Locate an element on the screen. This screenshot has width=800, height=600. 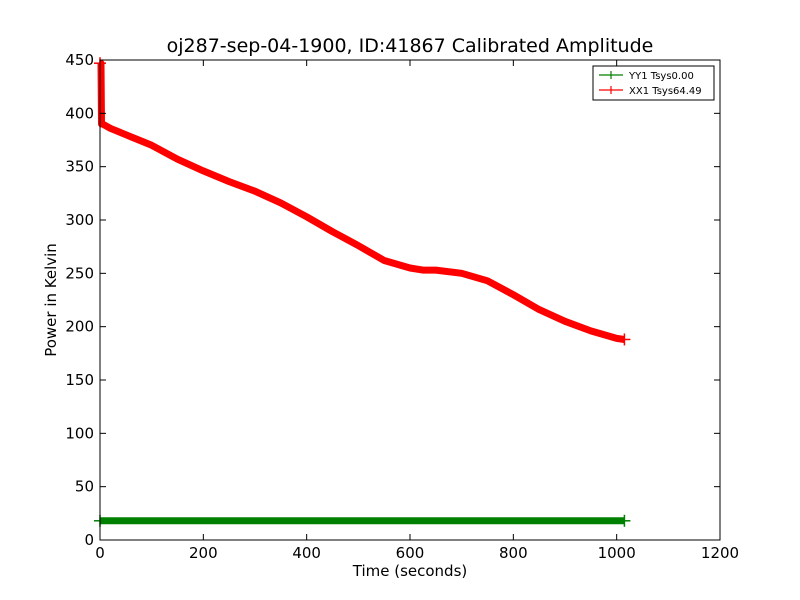
legend-label: XX1 Tsys64.49 is located at coordinates (665, 91).